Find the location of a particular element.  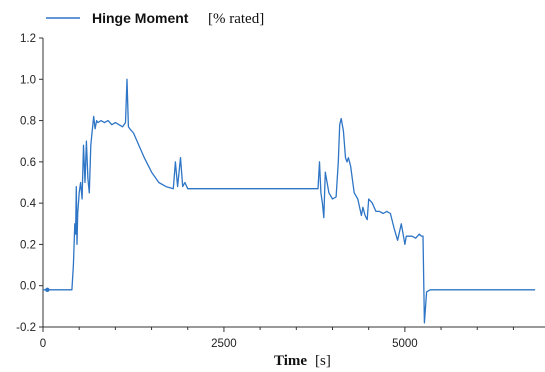

legend-series-unit: [% rated] is located at coordinates (236, 19).